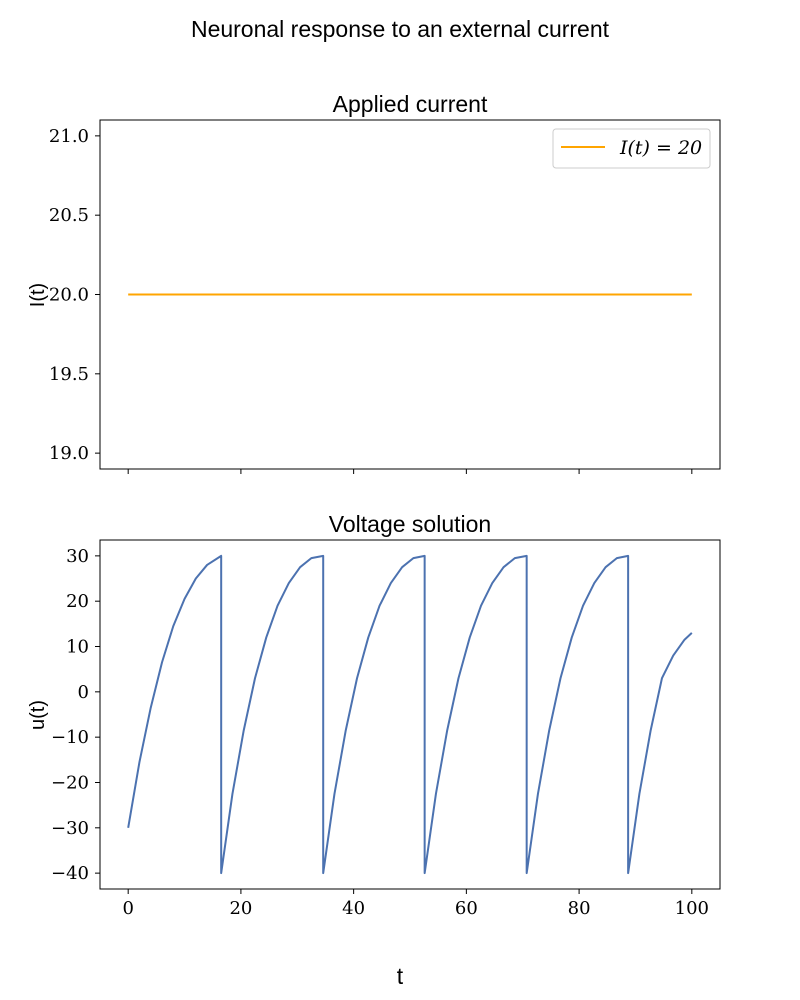 Image resolution: width=800 pixels, height=1000 pixels. What do you see at coordinates (69, 295) in the screenshot?
I see `applied-current-ytick-label: 20.0` at bounding box center [69, 295].